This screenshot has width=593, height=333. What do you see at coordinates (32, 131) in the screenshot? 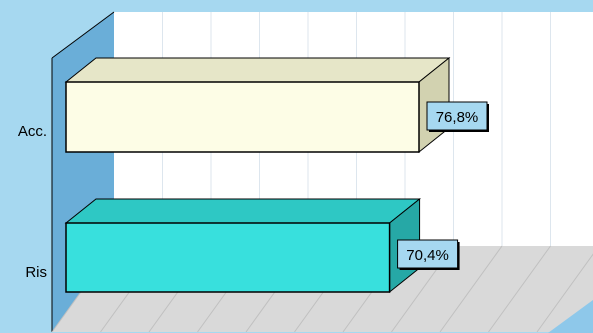
I see `category-label: Acc.` at bounding box center [32, 131].